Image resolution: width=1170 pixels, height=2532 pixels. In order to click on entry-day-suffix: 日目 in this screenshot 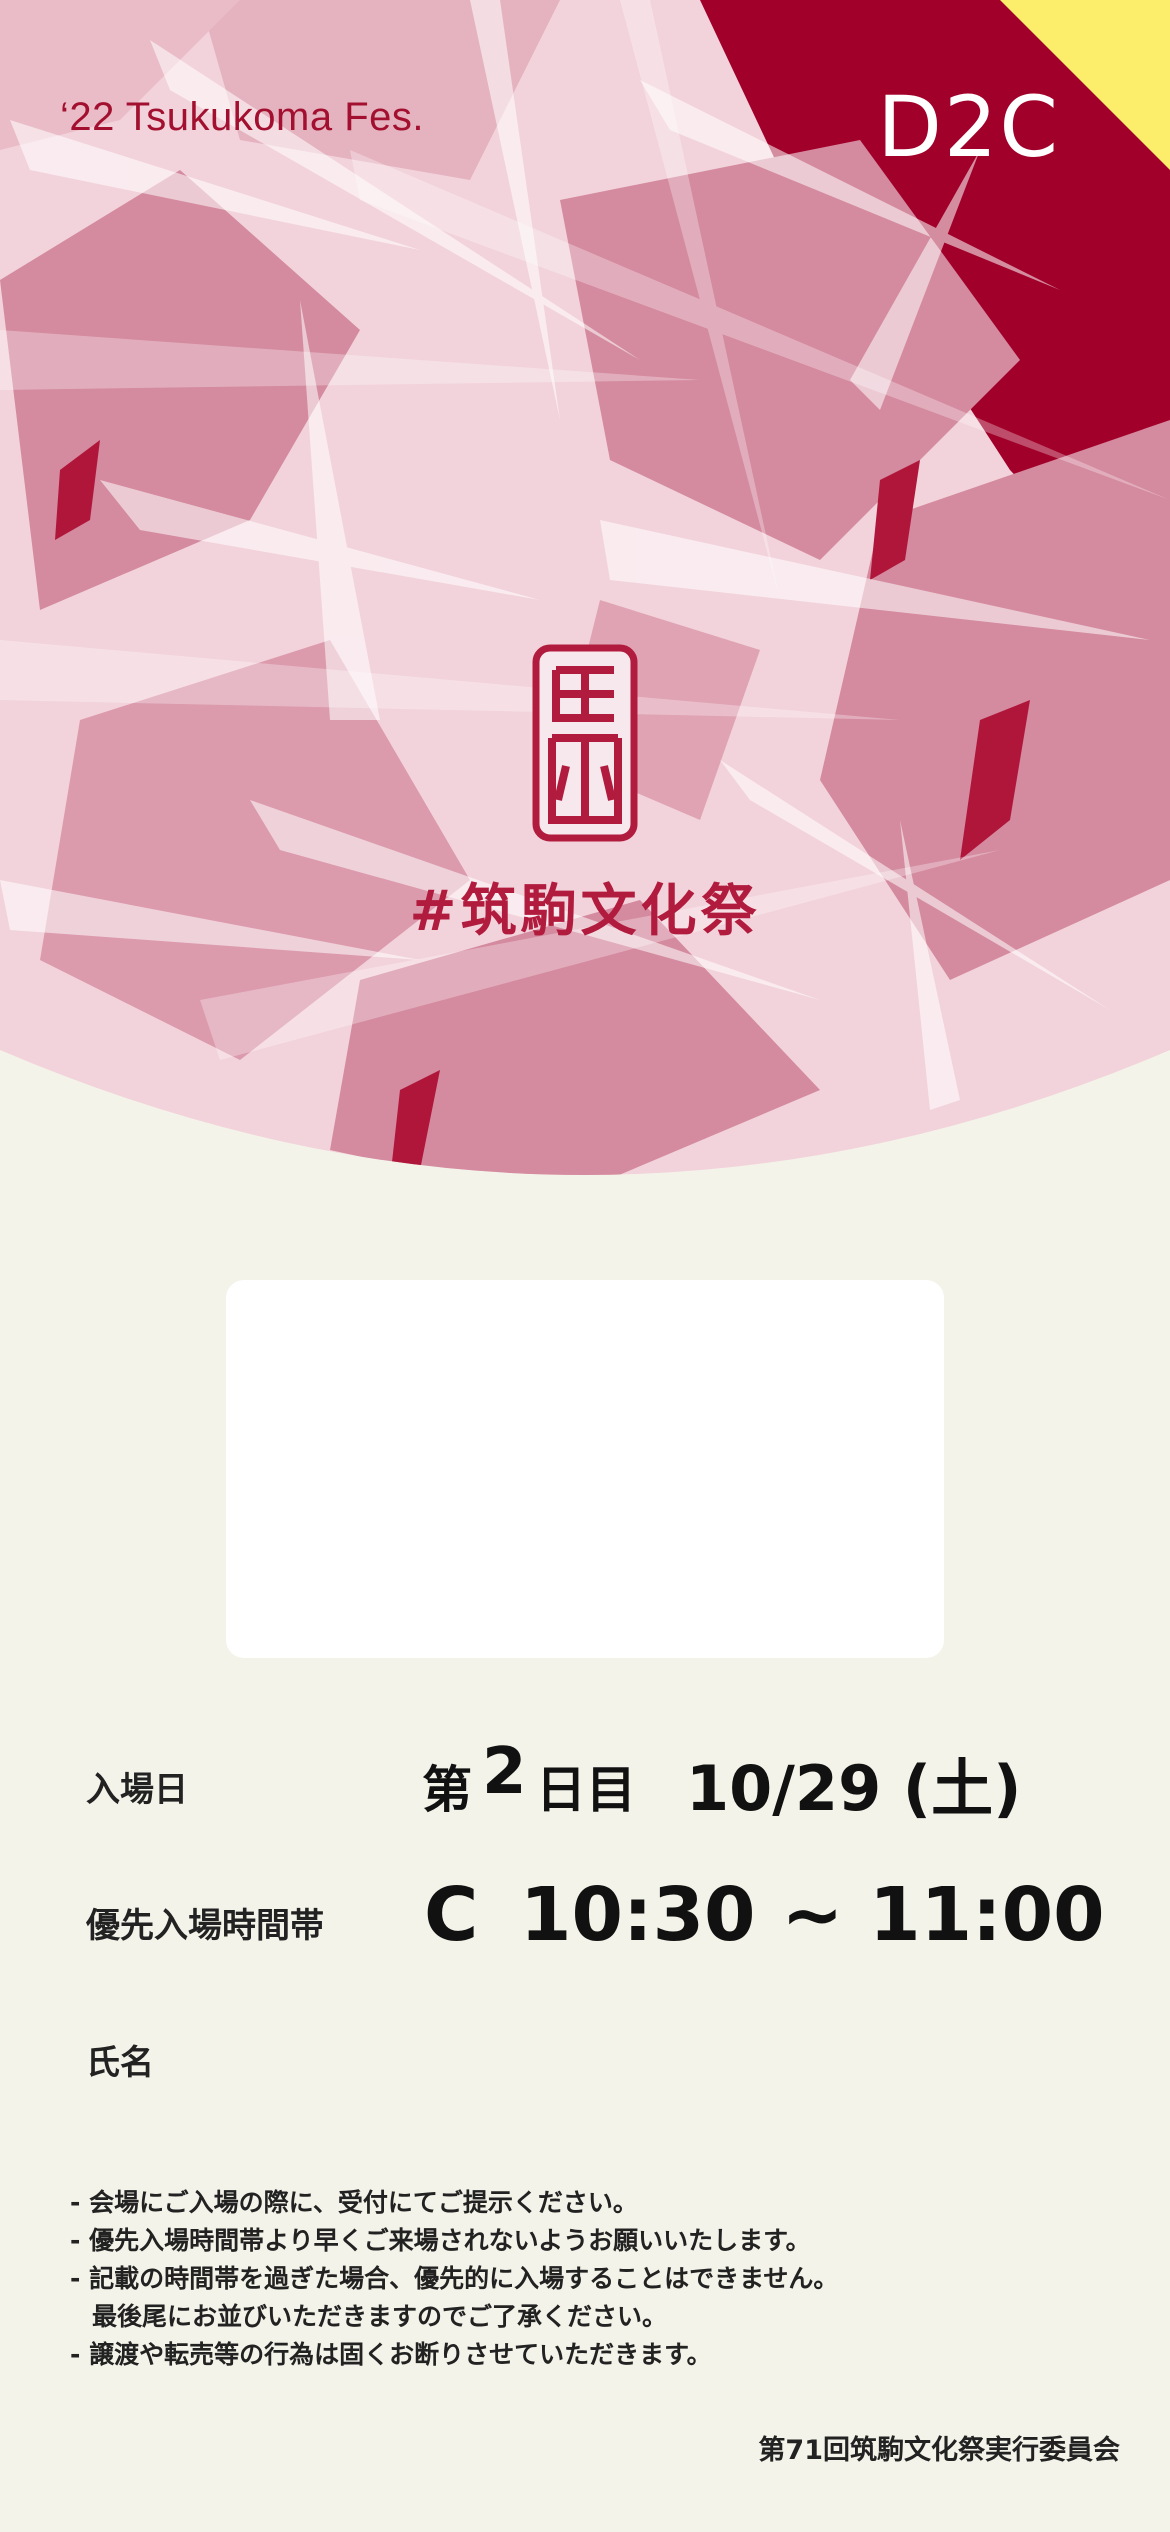, I will do `click(586, 1790)`.